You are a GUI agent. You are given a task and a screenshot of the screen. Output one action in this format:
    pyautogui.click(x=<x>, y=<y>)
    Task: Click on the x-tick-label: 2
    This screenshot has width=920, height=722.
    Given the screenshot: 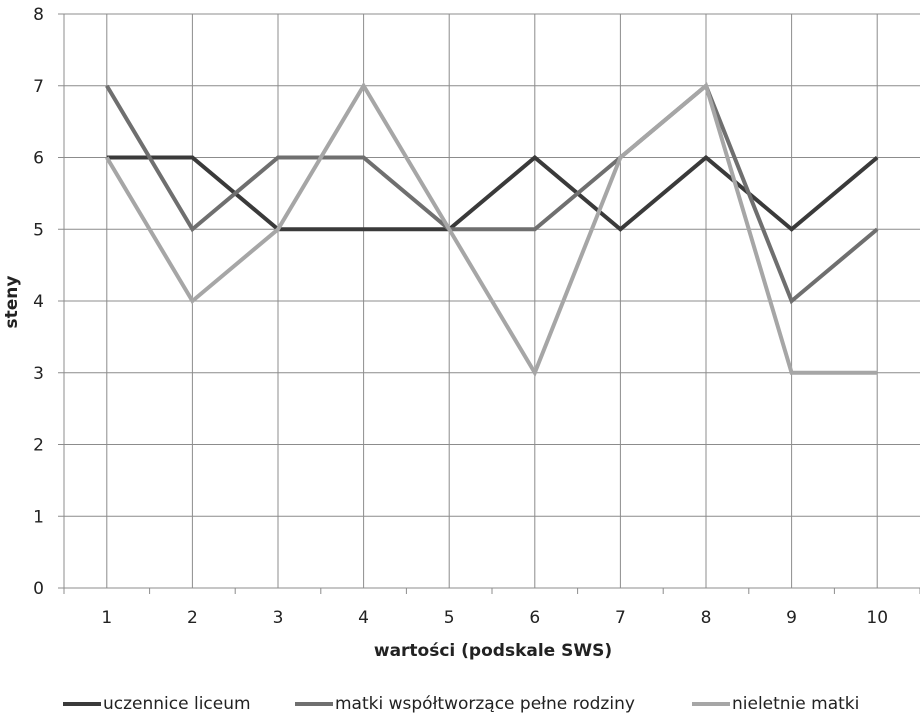 What is the action you would take?
    pyautogui.click(x=192, y=618)
    